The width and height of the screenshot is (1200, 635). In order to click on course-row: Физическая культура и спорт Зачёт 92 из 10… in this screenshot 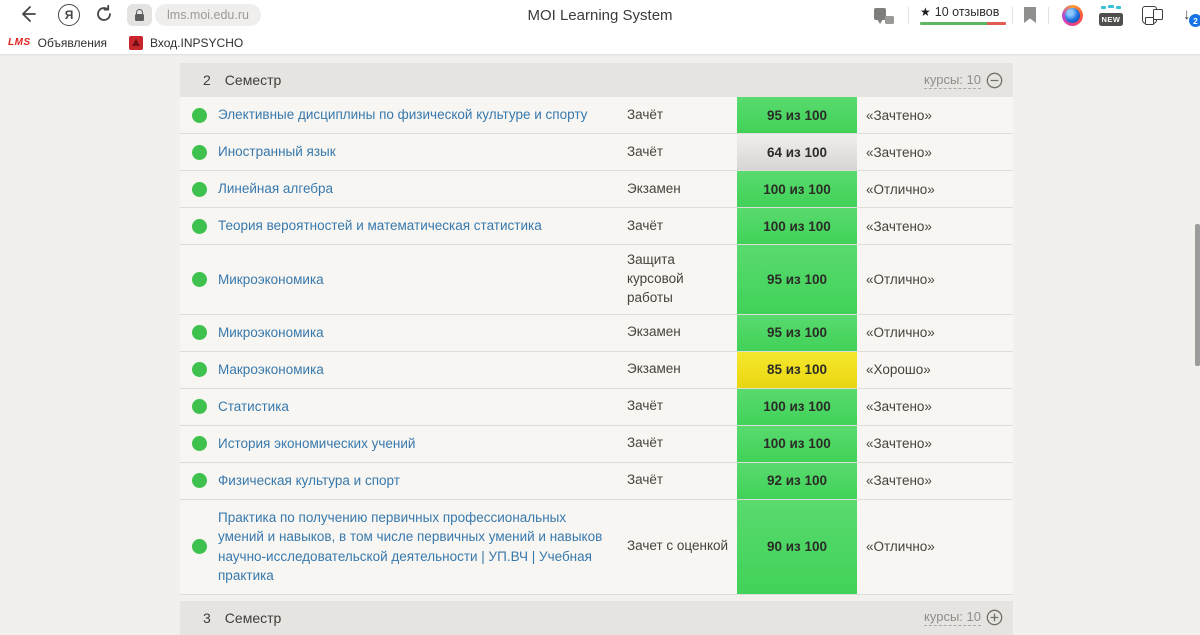, I will do `click(596, 481)`.